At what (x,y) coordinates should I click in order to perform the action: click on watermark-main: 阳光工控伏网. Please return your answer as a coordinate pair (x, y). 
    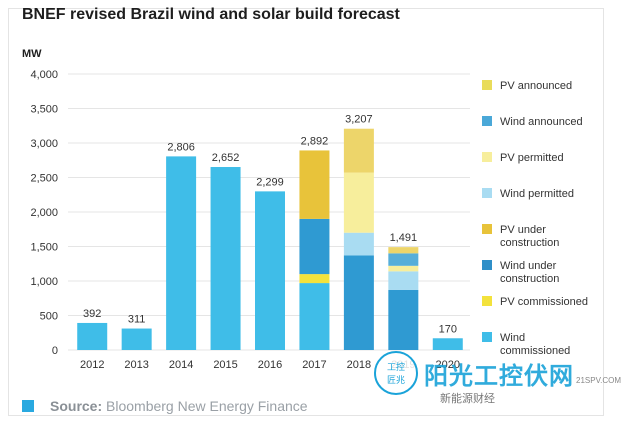
    Looking at the image, I should click on (499, 376).